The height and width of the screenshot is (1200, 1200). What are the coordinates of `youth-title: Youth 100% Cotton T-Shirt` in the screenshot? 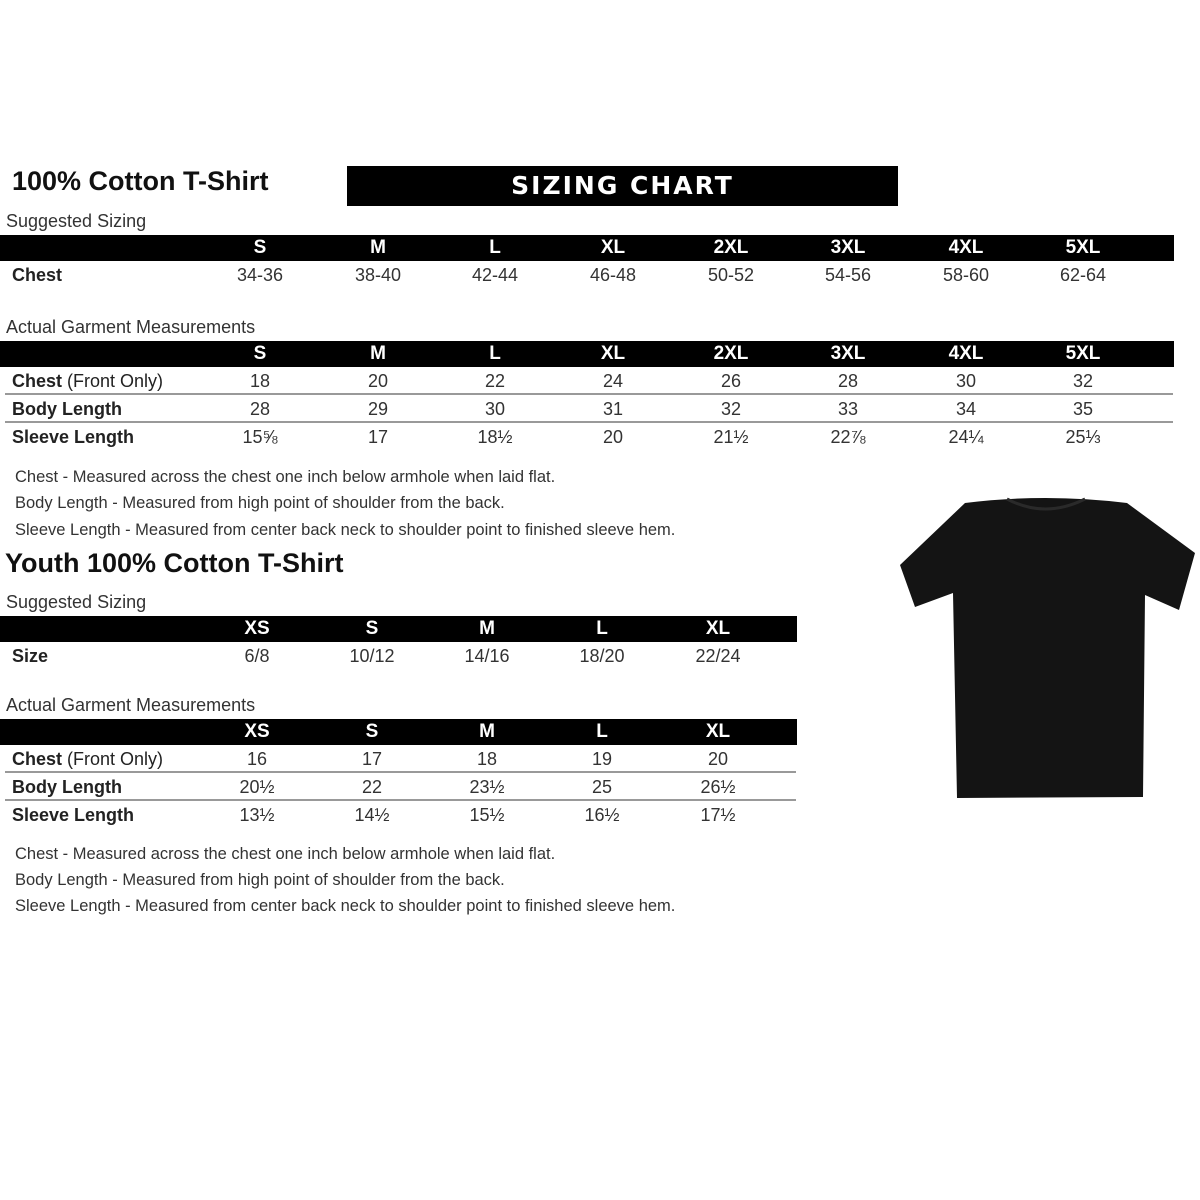 It's located at (174, 563).